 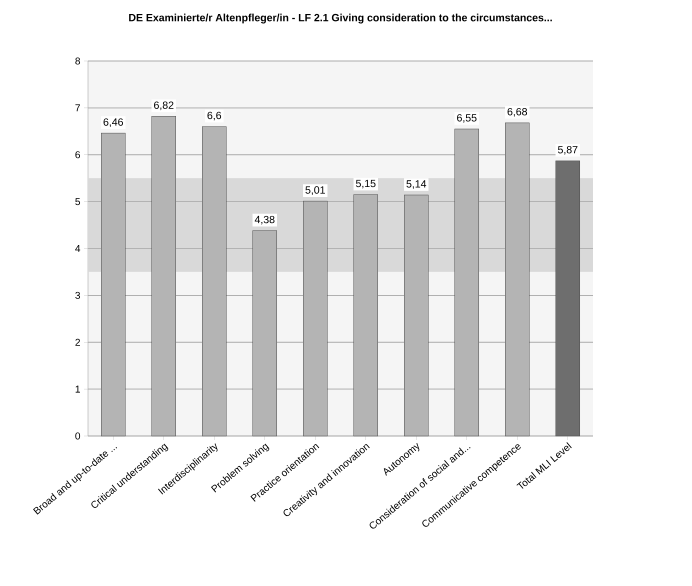 I want to click on y-tick-label: 7, so click(x=77, y=108).